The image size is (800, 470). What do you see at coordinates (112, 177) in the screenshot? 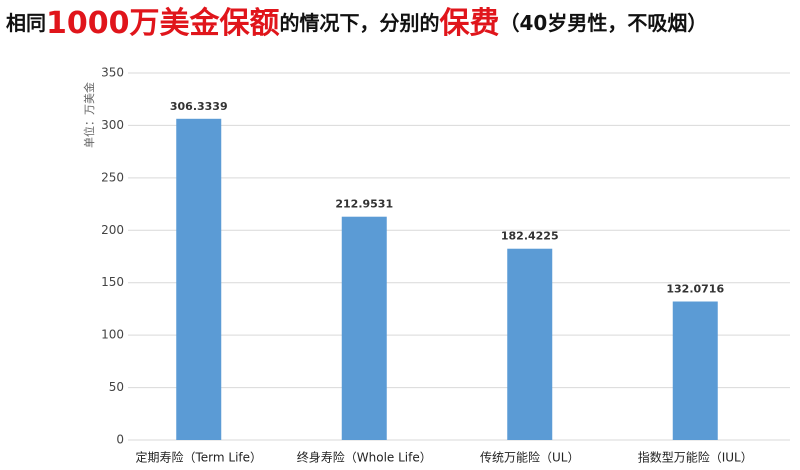
I see `y-tick-label: 250` at bounding box center [112, 177].